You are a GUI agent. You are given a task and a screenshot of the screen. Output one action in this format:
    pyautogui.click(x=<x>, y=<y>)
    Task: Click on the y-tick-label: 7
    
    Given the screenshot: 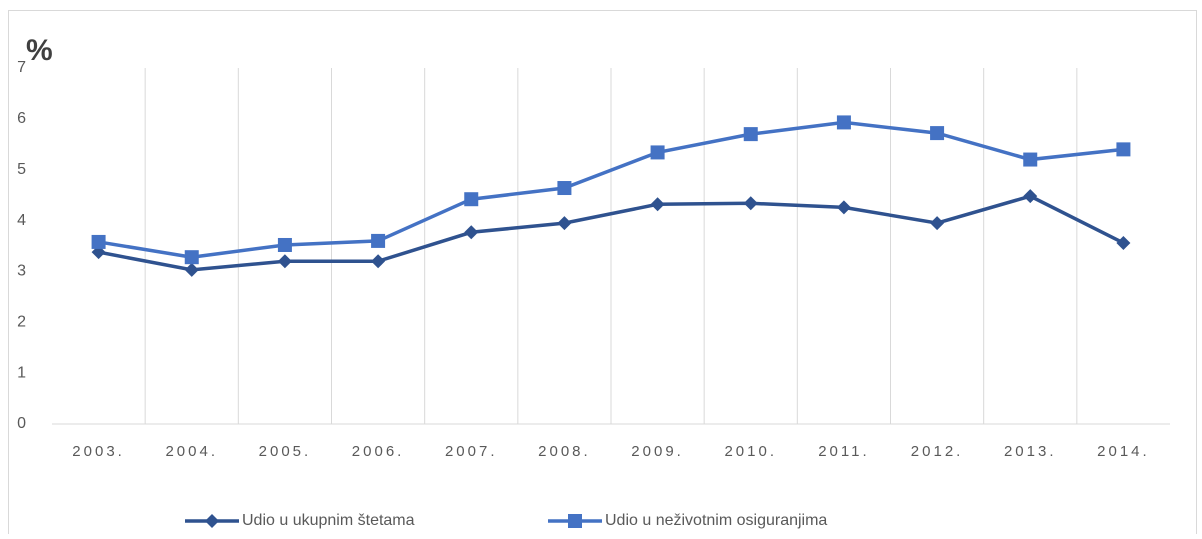 What is the action you would take?
    pyautogui.click(x=21, y=67)
    